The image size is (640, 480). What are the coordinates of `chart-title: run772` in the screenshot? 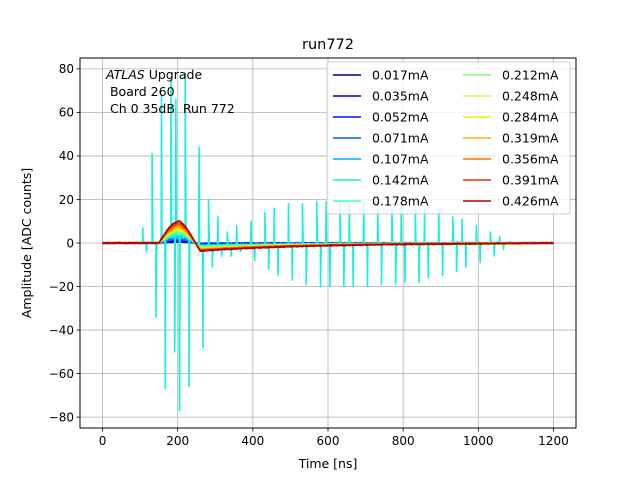 It's located at (328, 45).